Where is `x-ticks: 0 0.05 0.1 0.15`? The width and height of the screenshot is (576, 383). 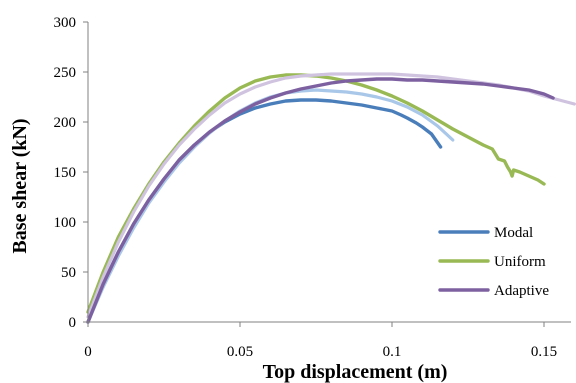
x-ticks: 0 0.05 0.1 0.15 is located at coordinates (320, 341).